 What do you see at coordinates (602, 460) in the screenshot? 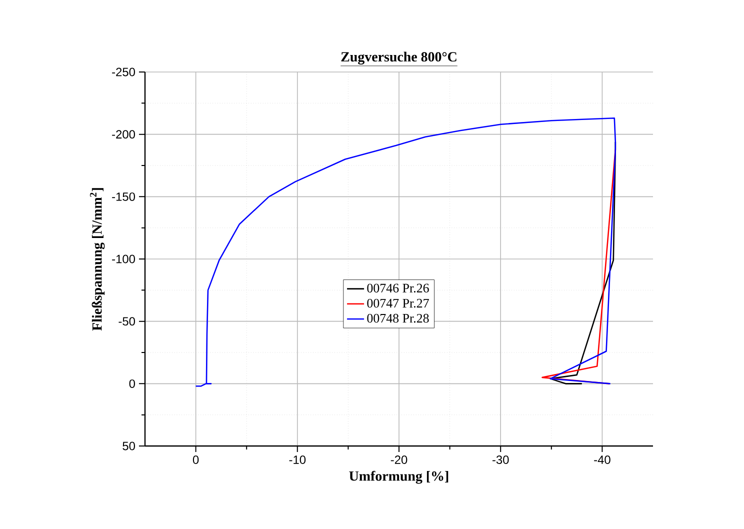
I see `x-tick-label: -40` at bounding box center [602, 460].